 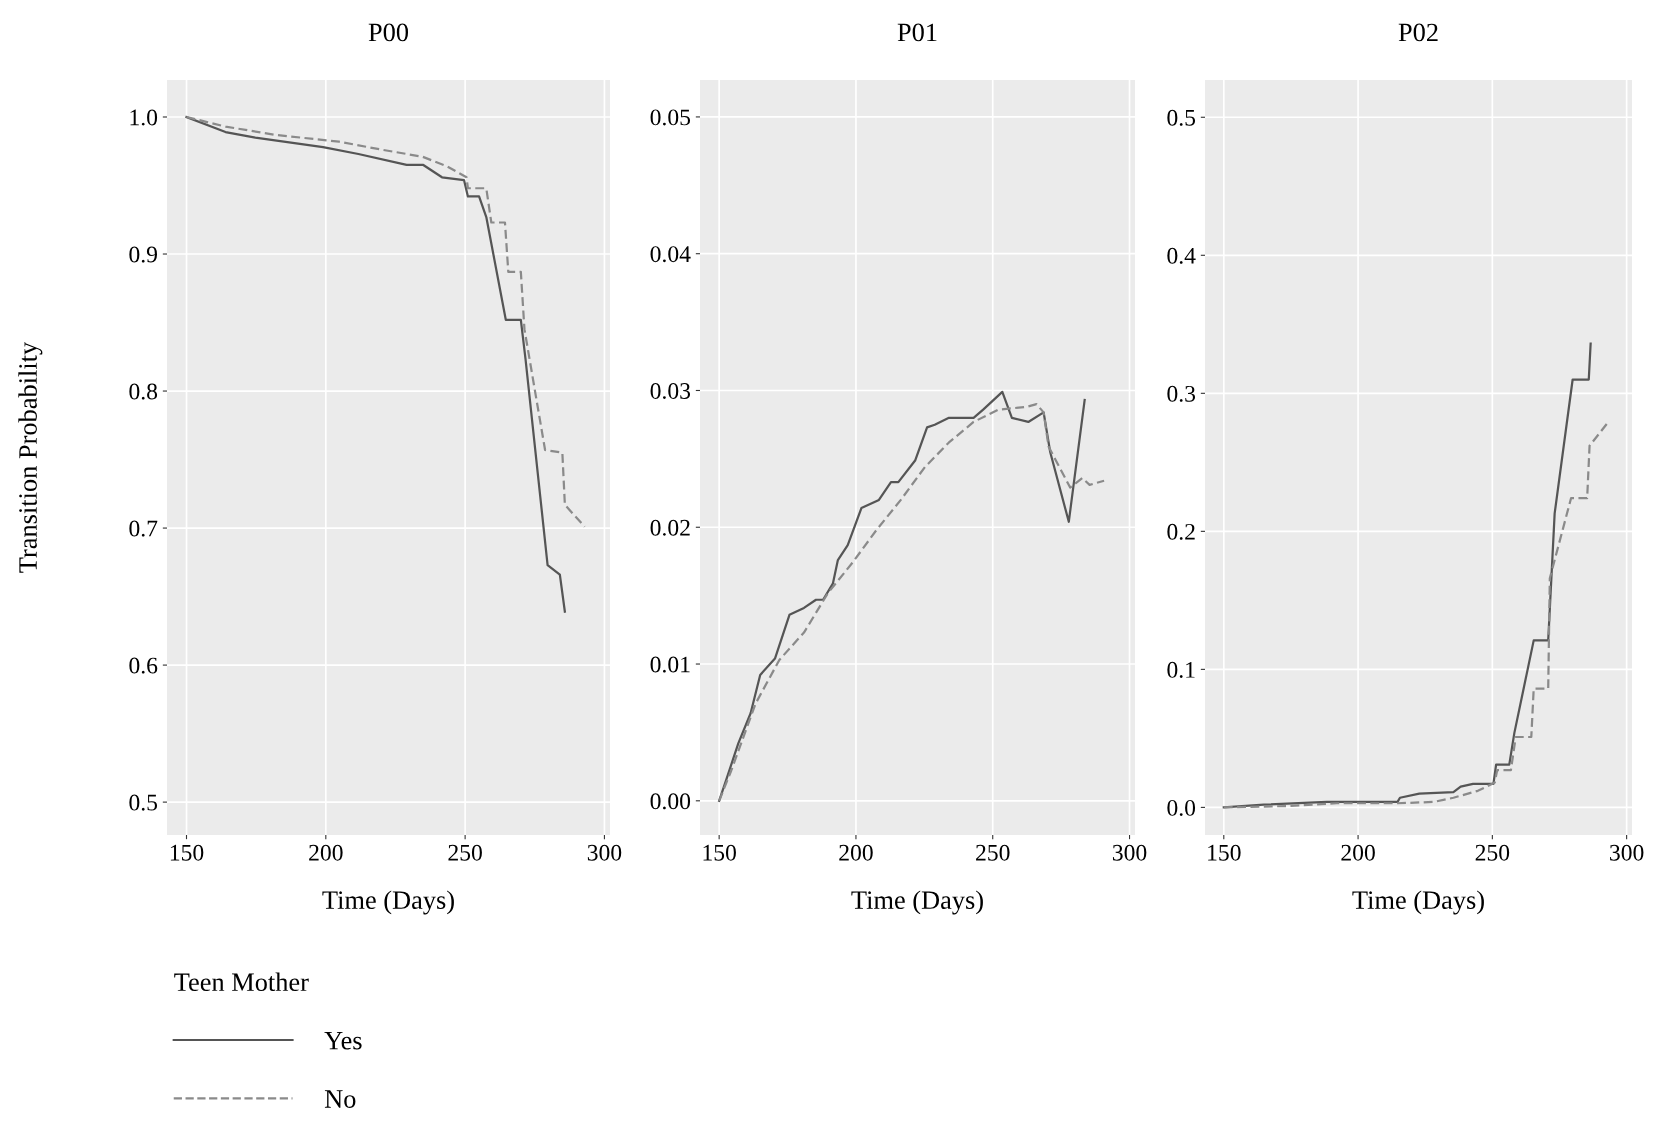 I want to click on chart-title: P02, so click(x=1418, y=32).